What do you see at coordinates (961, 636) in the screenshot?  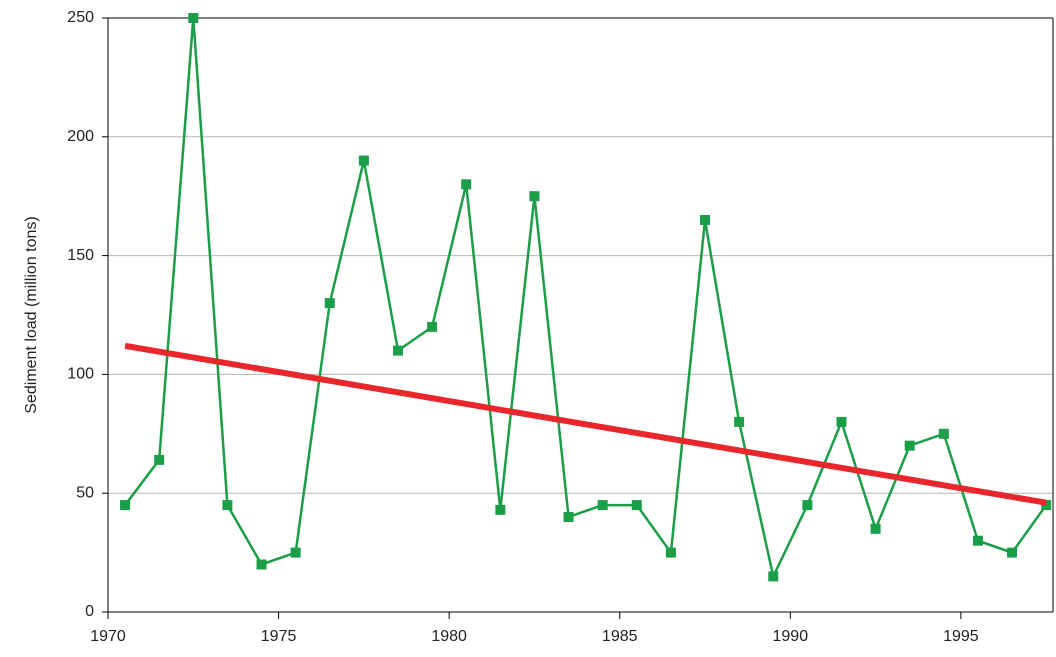 I see `x-tick-label: 1995` at bounding box center [961, 636].